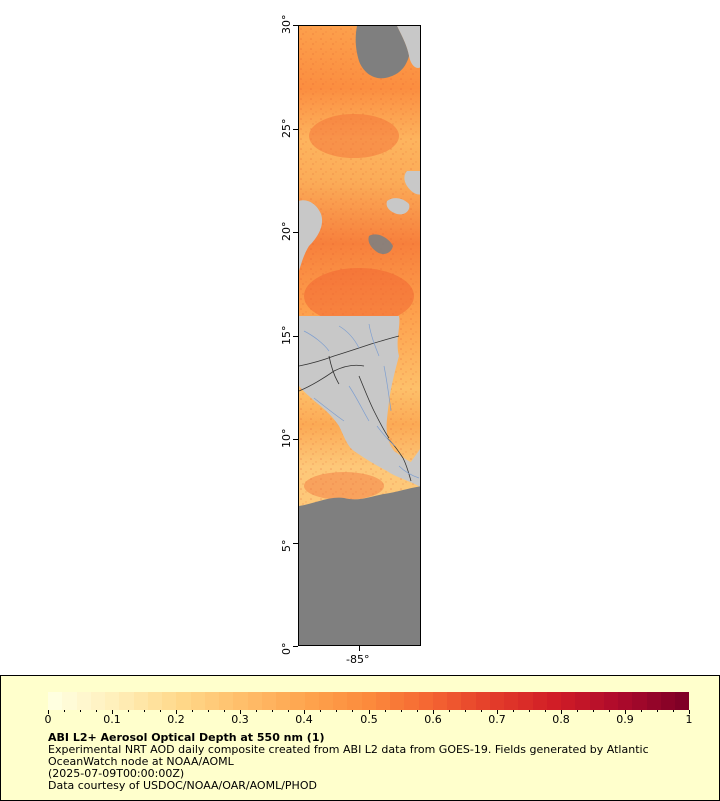 The image size is (720, 801). I want to click on colorbar-tick-label: 0.9, so click(625, 719).